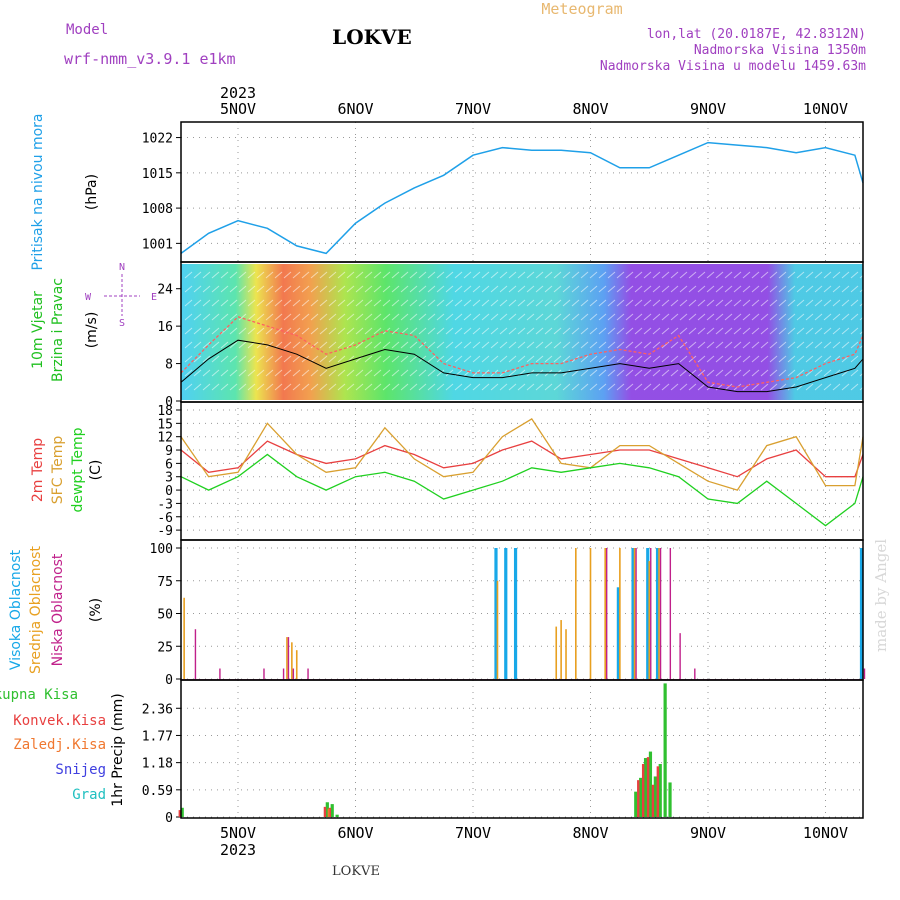 The image size is (900, 900). I want to click on elevation-label: Nadmorska Visina 1350m, so click(780, 50).